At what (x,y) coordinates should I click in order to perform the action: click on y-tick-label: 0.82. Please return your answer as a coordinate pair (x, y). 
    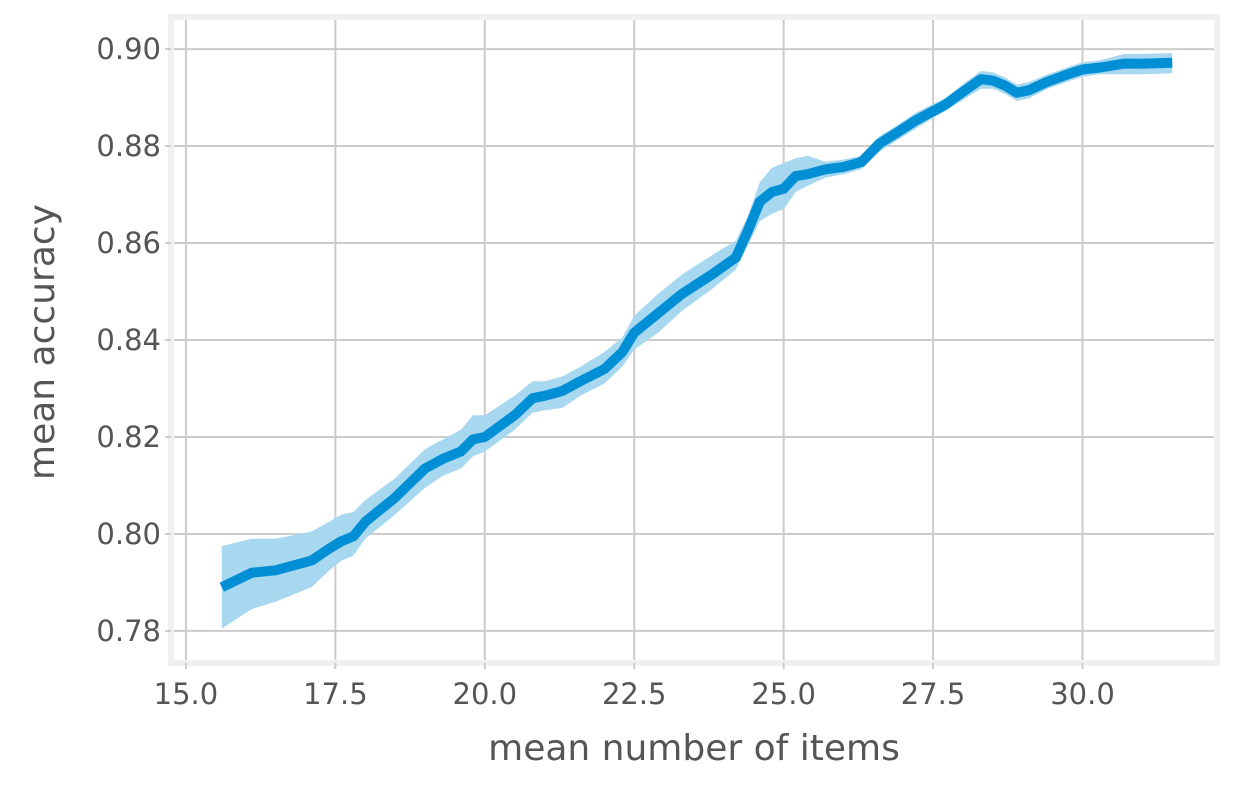
    Looking at the image, I should click on (128, 437).